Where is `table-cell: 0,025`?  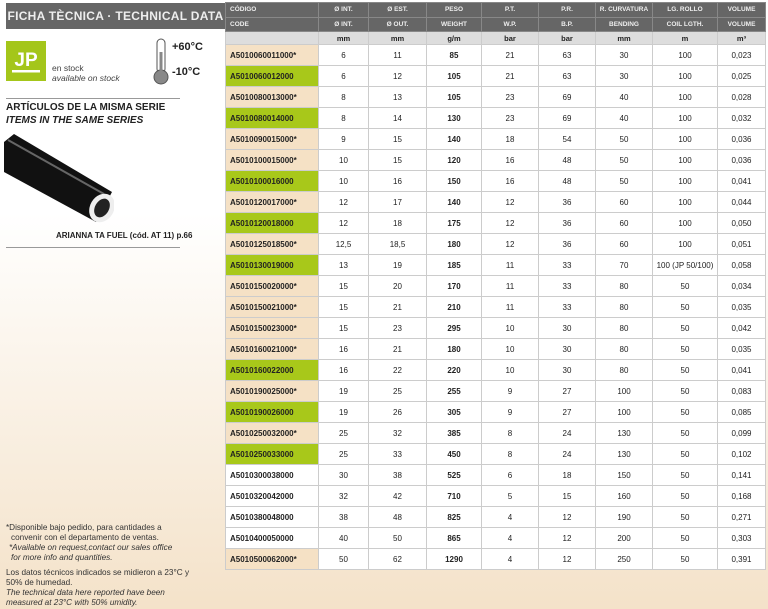 table-cell: 0,025 is located at coordinates (741, 76).